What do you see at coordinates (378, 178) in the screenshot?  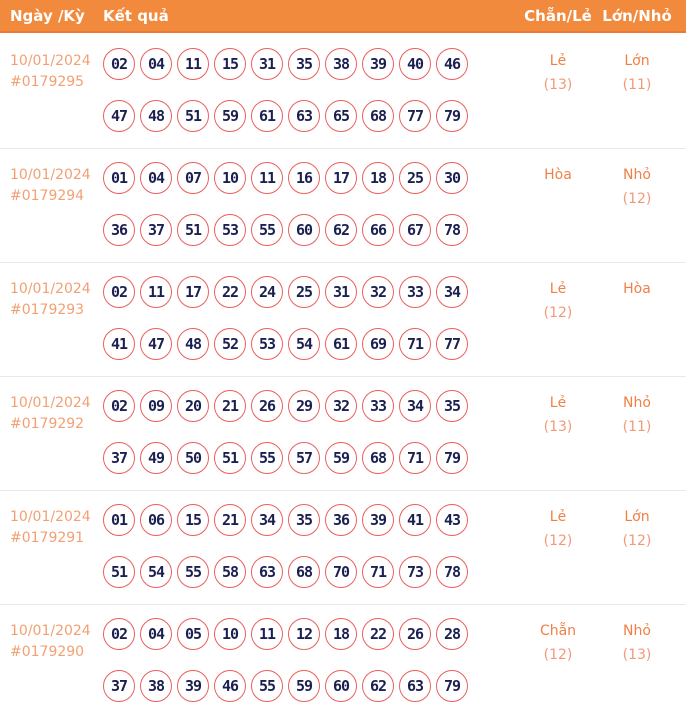 I see `lottery-number-ball: 18` at bounding box center [378, 178].